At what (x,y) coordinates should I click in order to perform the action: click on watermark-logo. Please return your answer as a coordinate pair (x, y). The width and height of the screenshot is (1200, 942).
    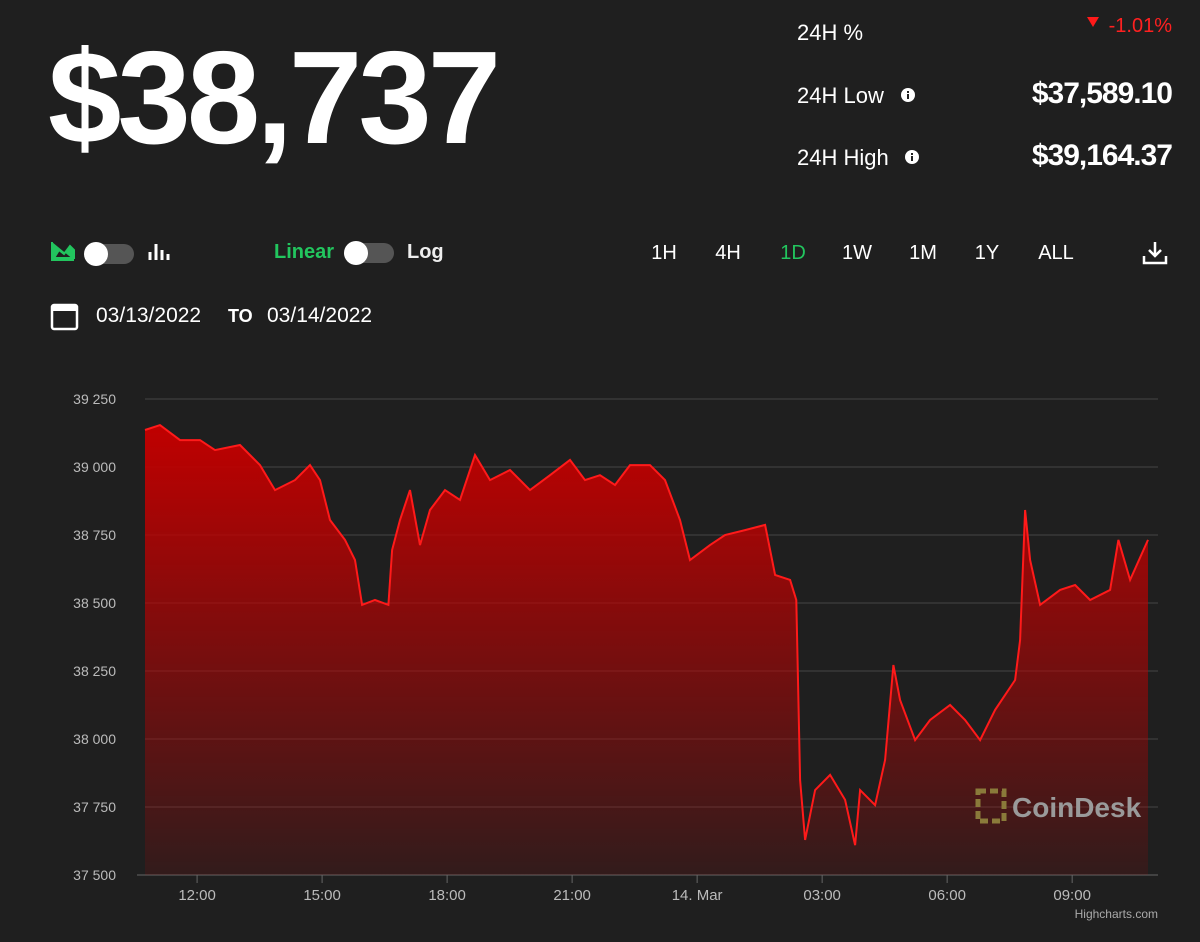
    Looking at the image, I should click on (991, 806).